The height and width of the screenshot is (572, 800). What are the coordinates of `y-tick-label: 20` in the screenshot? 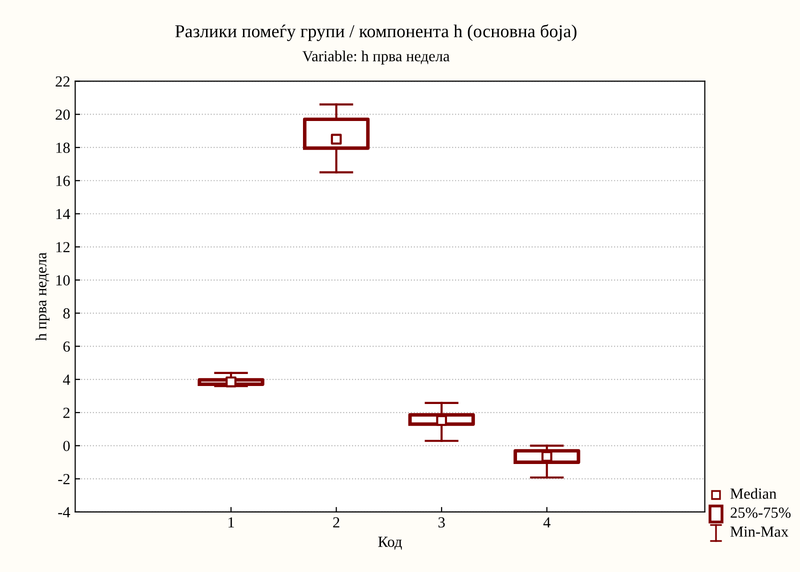 It's located at (63, 114).